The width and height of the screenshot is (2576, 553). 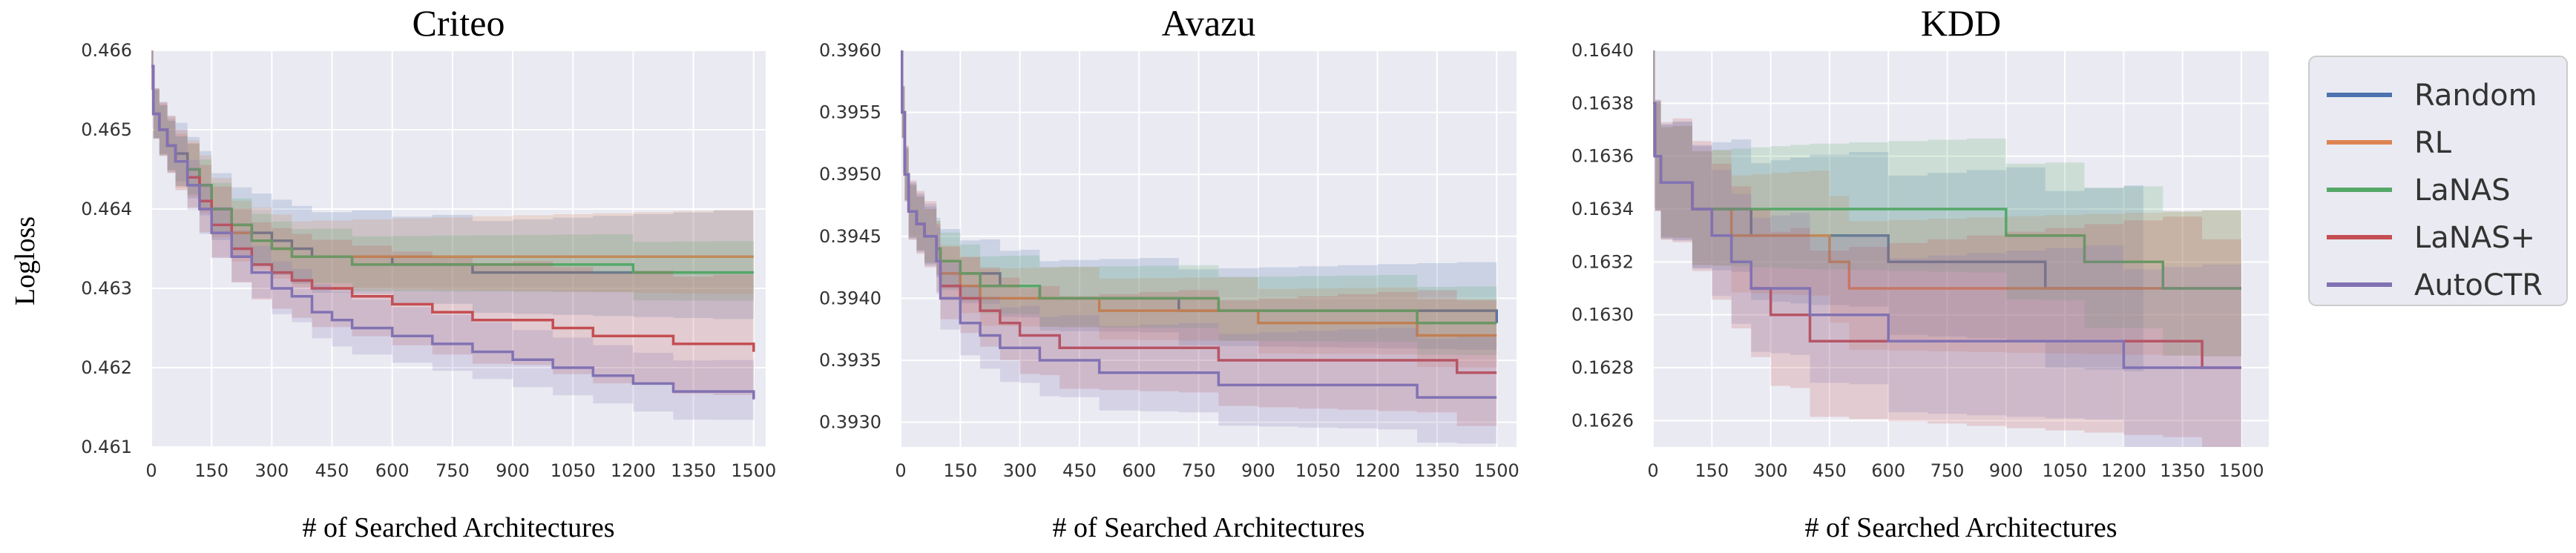 I want to click on legend-entry: RL, so click(x=2389, y=143).